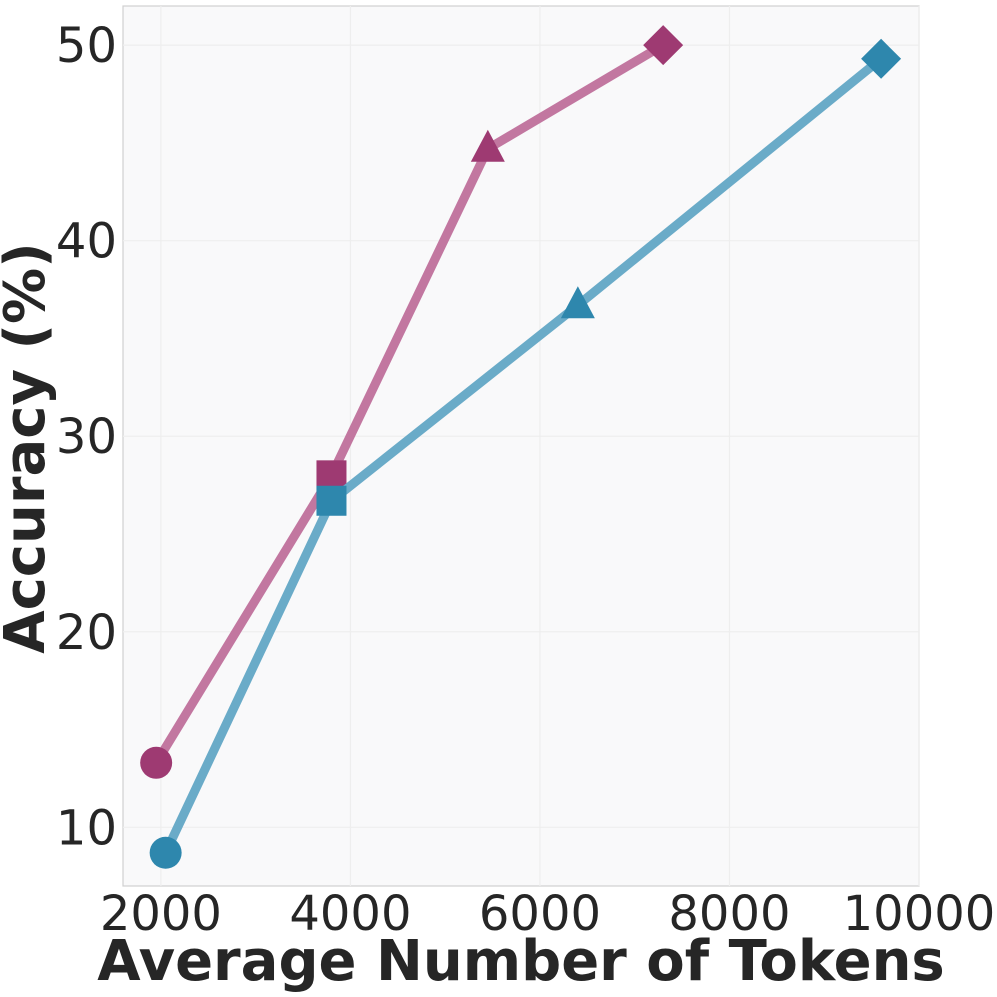 This screenshot has height=997, width=997. What do you see at coordinates (86, 46) in the screenshot?
I see `y-tick-label: 50` at bounding box center [86, 46].